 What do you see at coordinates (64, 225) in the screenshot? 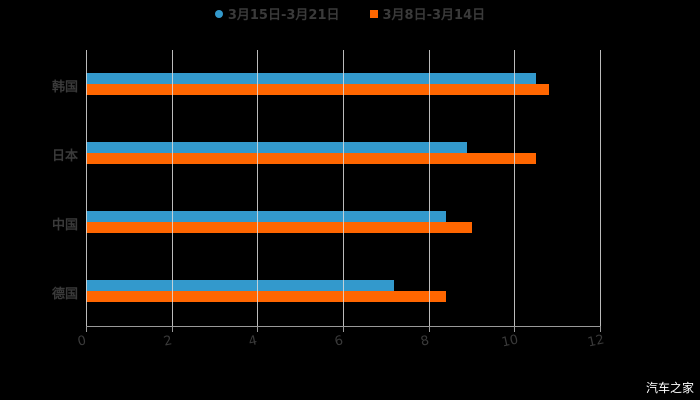
I see `category-label: 中国` at bounding box center [64, 225].